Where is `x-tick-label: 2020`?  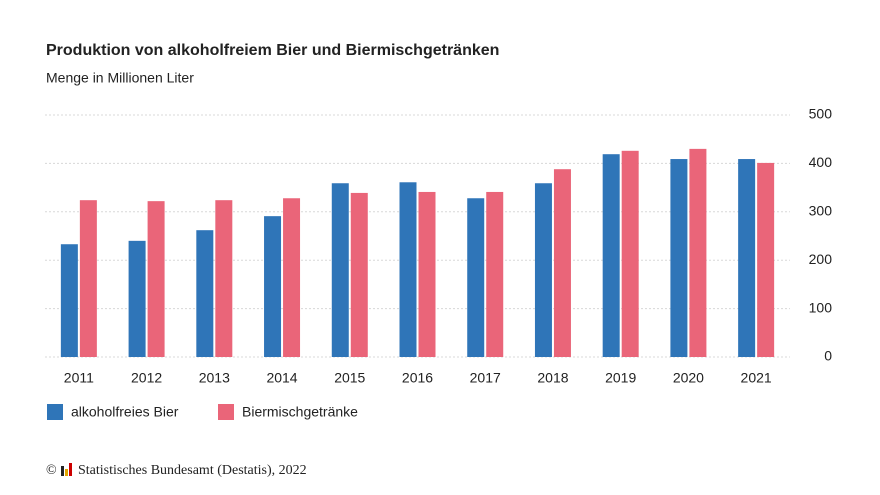
x-tick-label: 2020 is located at coordinates (688, 378).